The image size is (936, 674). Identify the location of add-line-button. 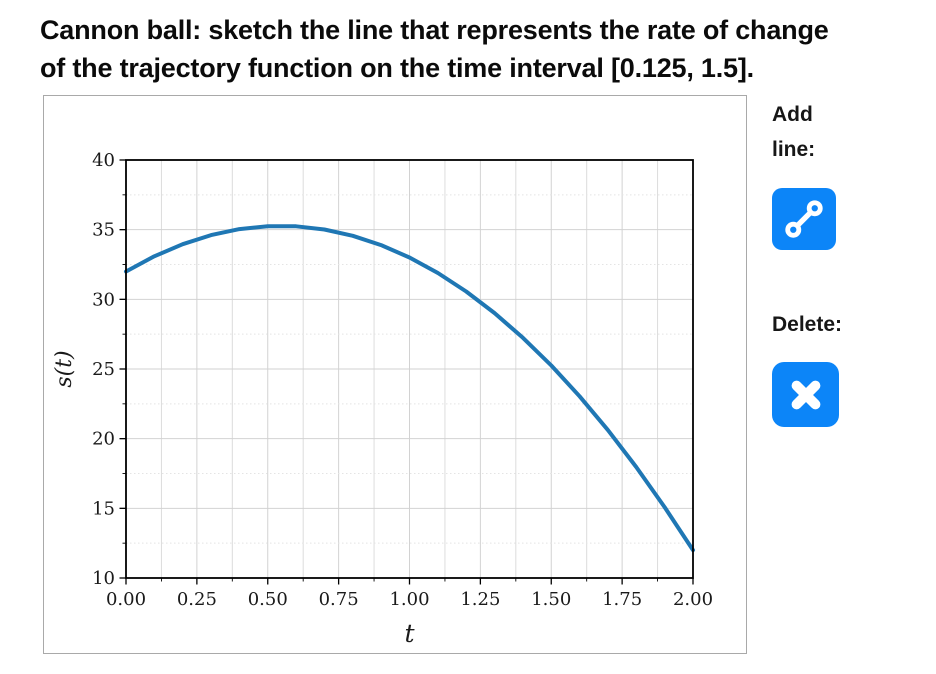
(804, 219).